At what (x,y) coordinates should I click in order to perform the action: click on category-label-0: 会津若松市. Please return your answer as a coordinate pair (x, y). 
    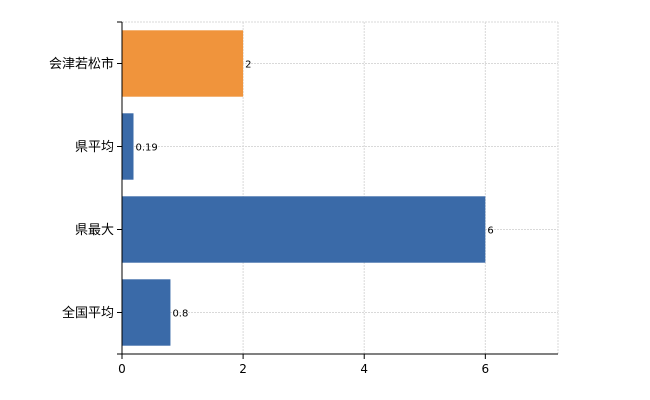
    Looking at the image, I should click on (81, 64).